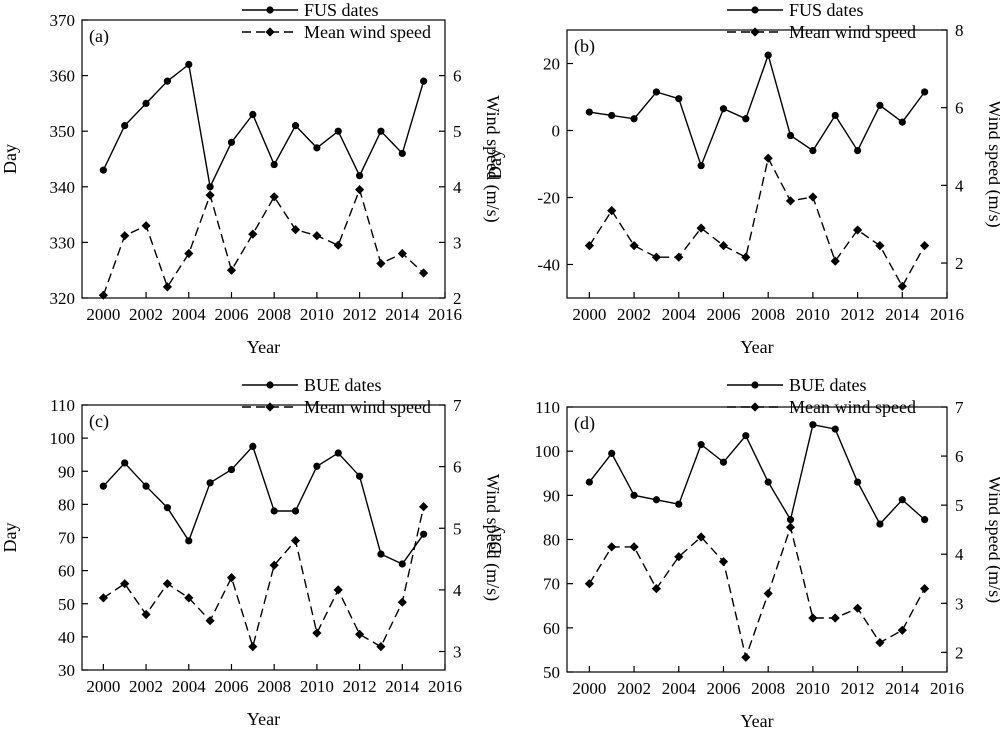 This screenshot has width=1000, height=733. I want to click on x-tick-label: 2010, so click(317, 314).